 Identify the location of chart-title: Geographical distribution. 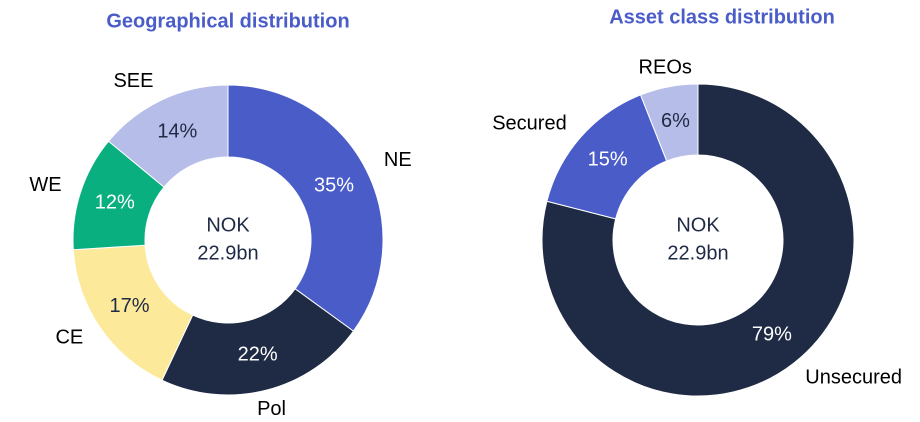
(227, 21).